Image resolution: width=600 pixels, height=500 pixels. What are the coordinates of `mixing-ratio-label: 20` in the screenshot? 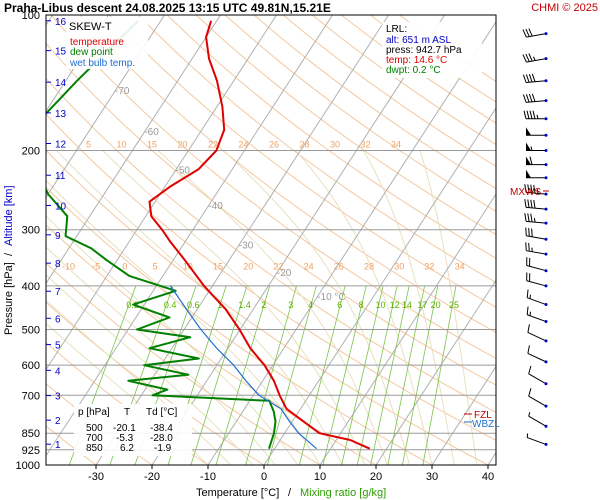 It's located at (436, 305).